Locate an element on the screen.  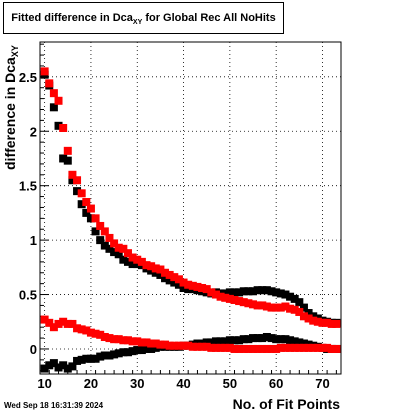
y-axis-label-subscript: XY is located at coordinates (15, 51).